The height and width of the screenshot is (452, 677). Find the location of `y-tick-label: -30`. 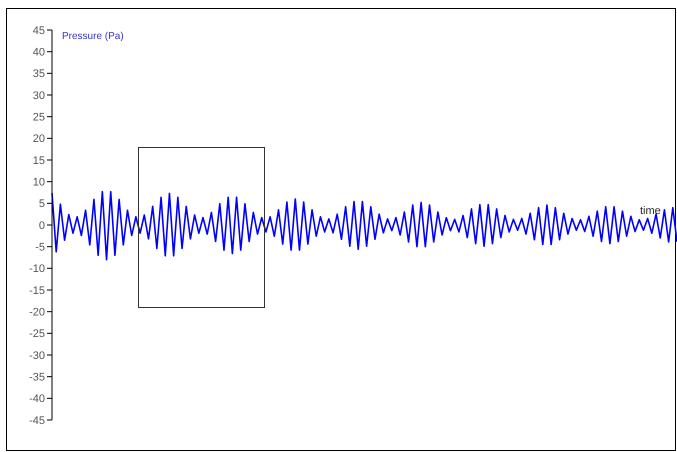

y-tick-label: -30 is located at coordinates (37, 356).